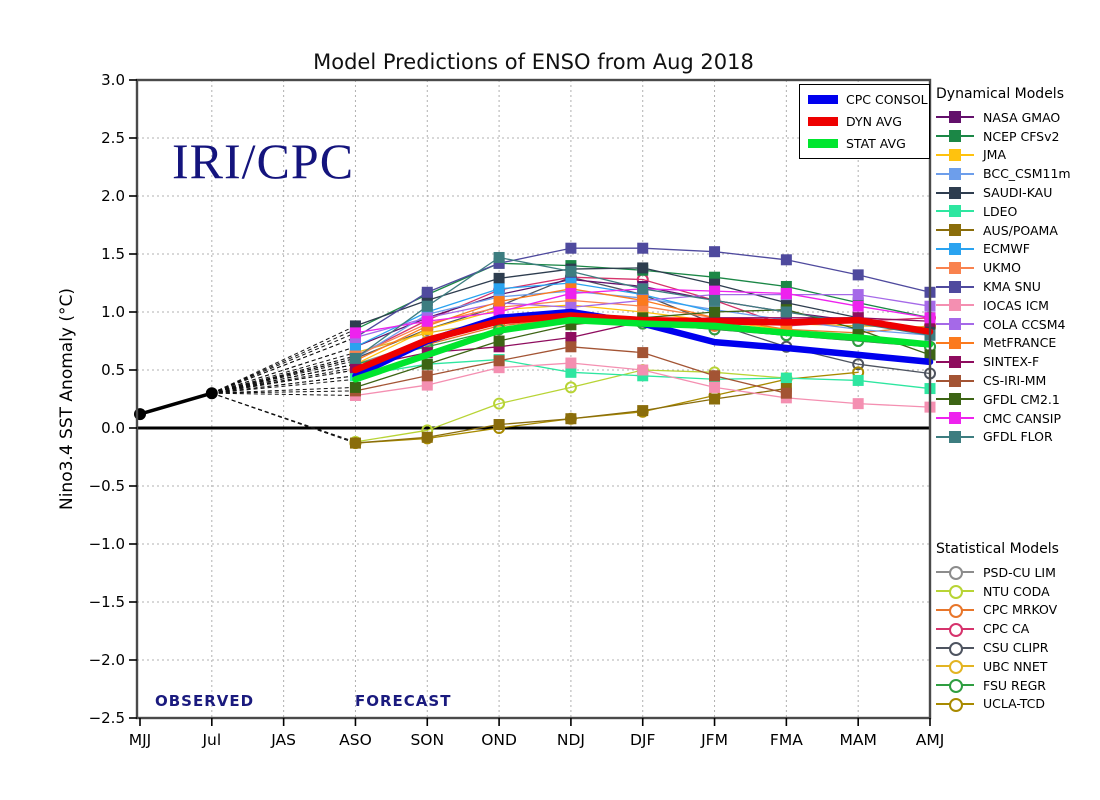 The width and height of the screenshot is (1100, 800). I want to click on legend-item: CSU CLIPR, so click(1017, 647).